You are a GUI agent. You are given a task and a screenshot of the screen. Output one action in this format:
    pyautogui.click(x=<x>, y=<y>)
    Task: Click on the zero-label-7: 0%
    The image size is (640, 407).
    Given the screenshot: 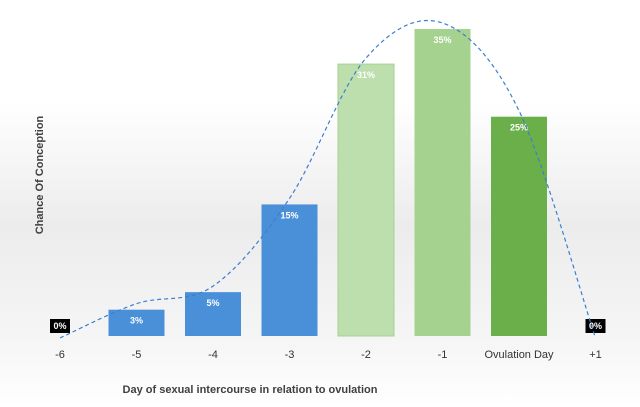 What is the action you would take?
    pyautogui.click(x=595, y=326)
    